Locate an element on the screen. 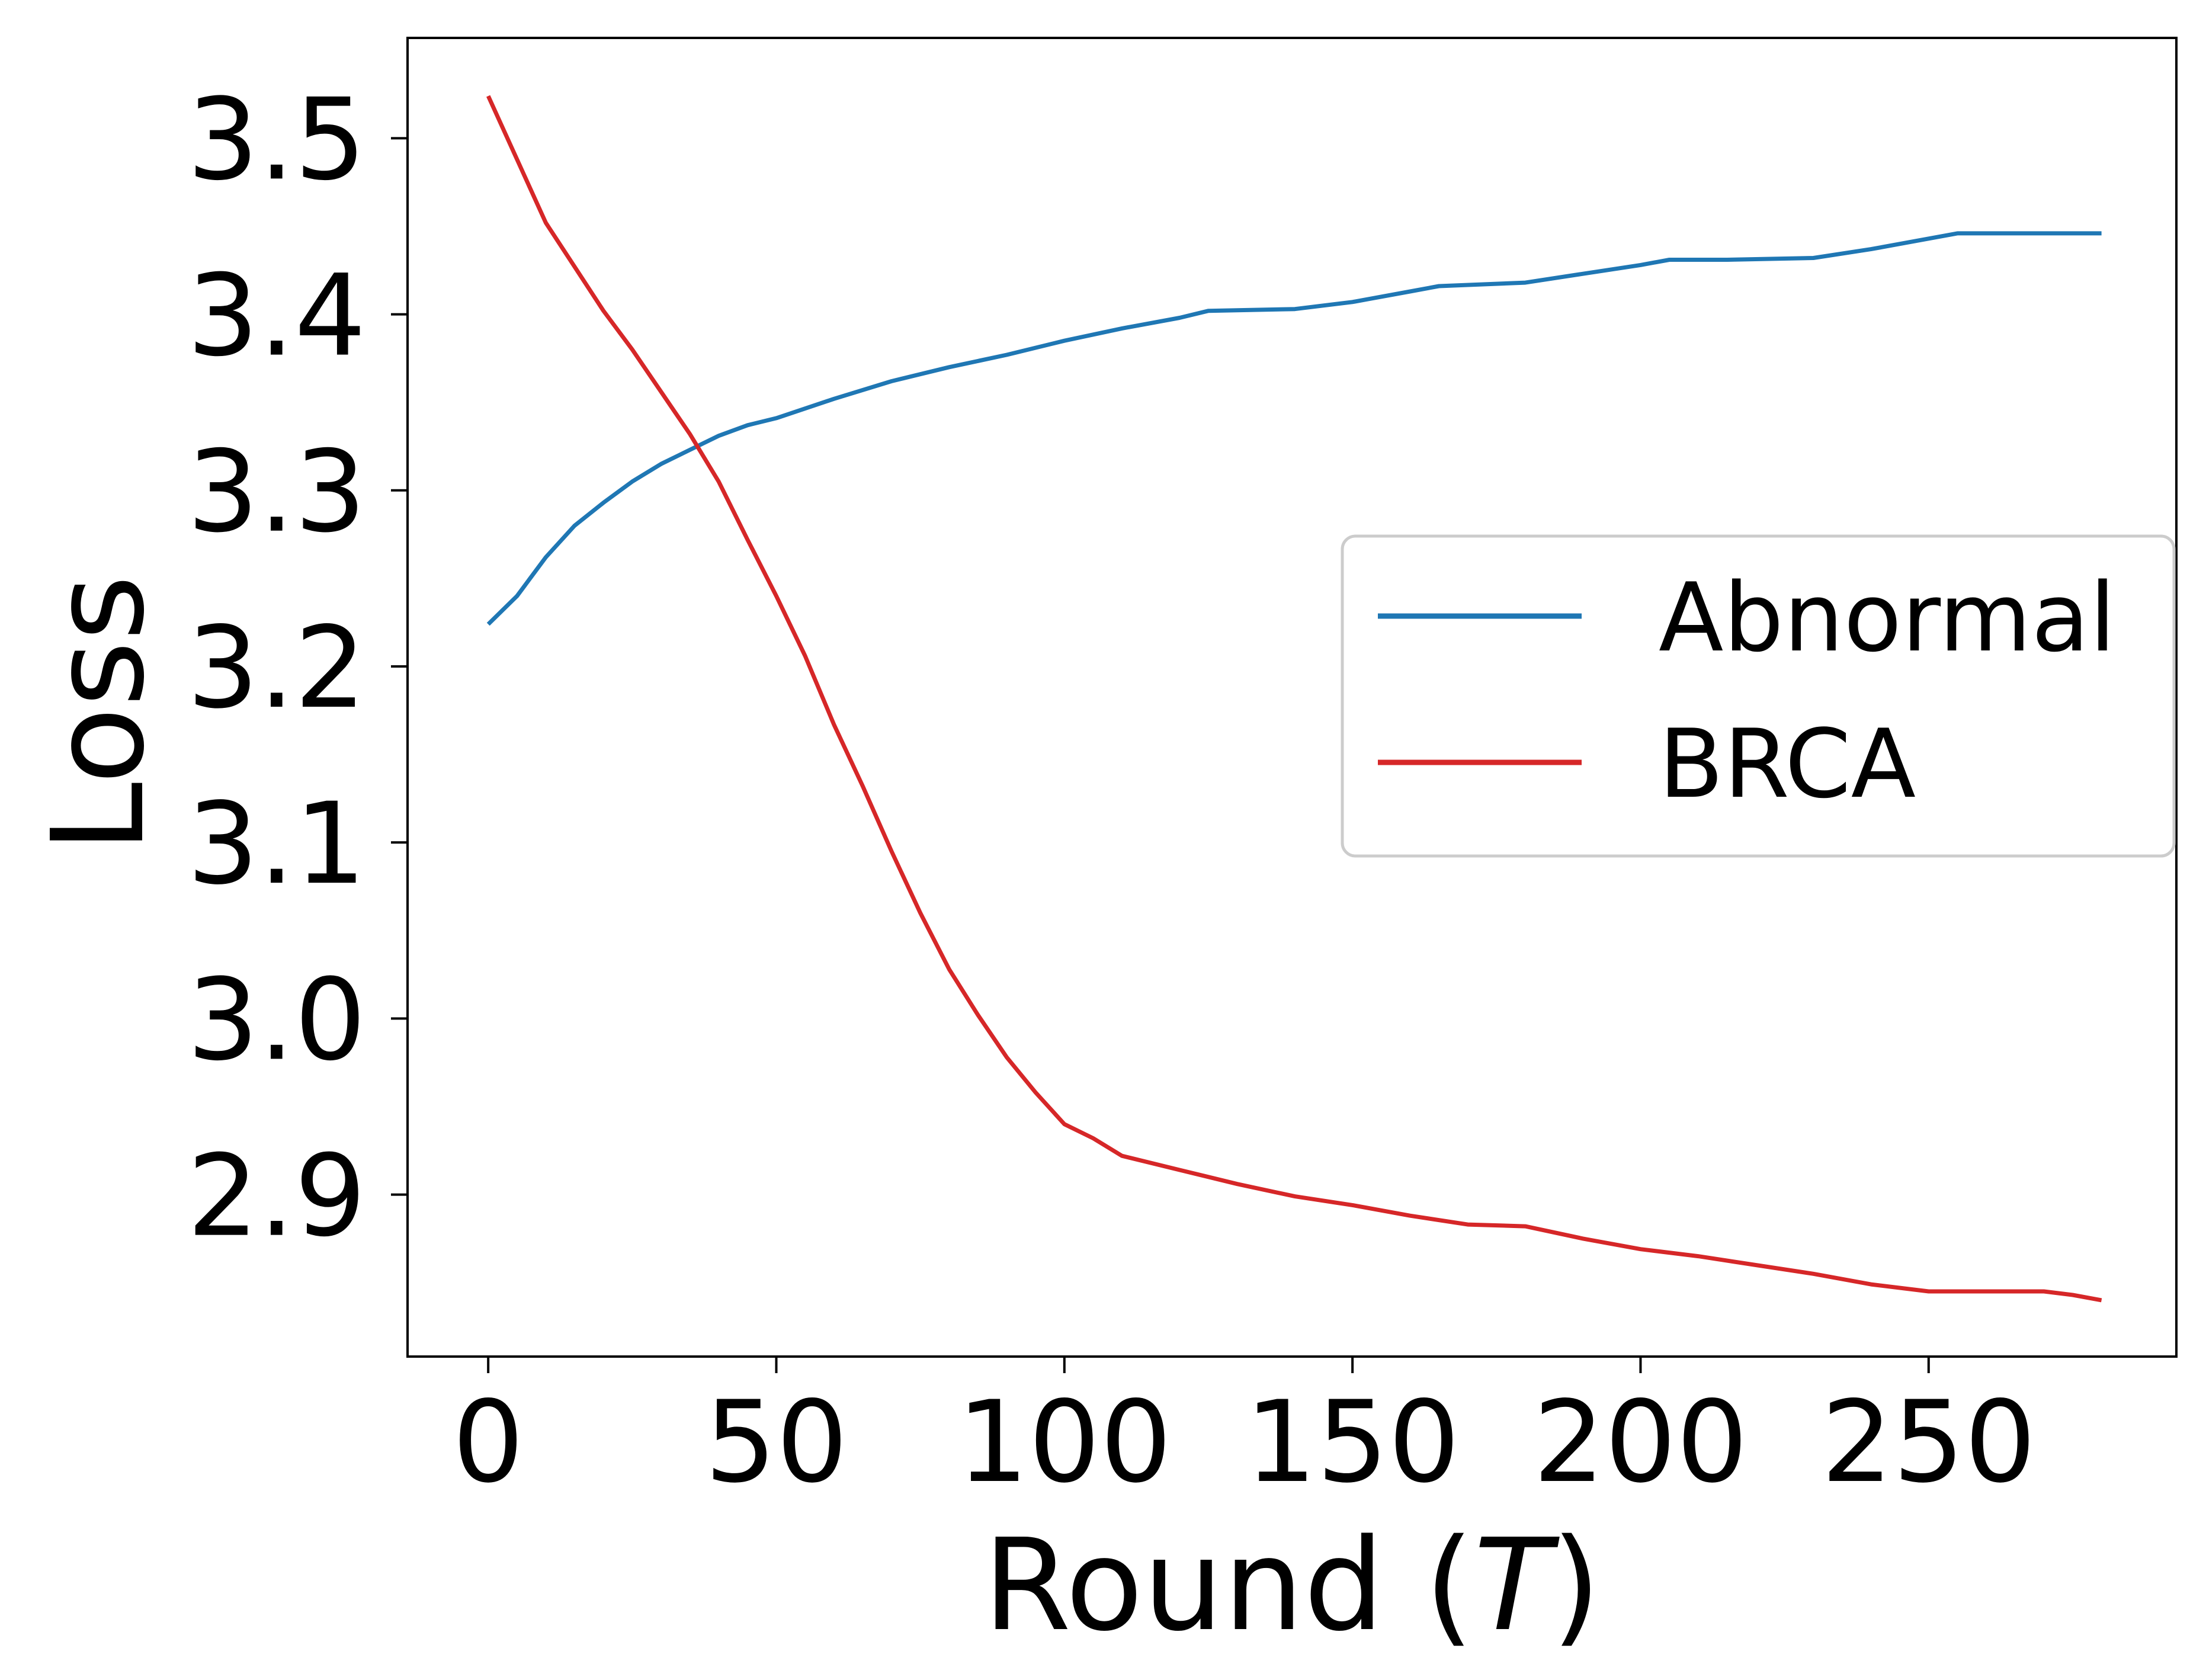 The image size is (2206, 1680). y-tick-label: 3.1 is located at coordinates (277, 843).